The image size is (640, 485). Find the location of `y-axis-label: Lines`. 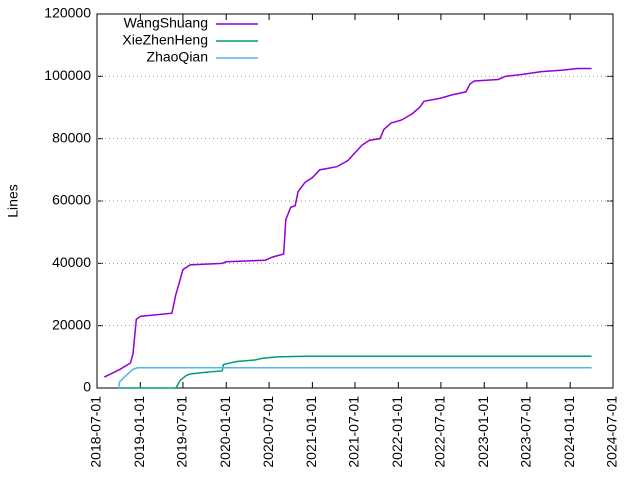

y-axis-label: Lines is located at coordinates (13, 200).